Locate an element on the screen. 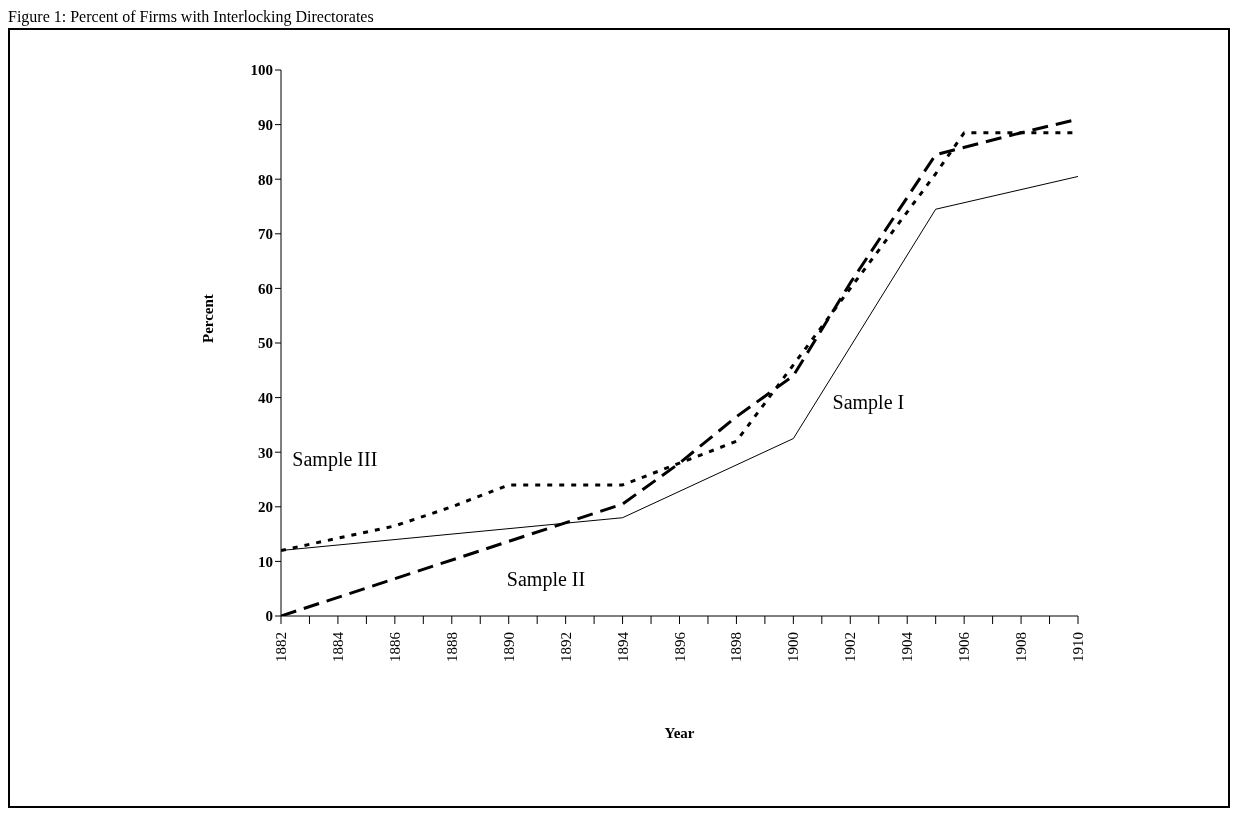 Image resolution: width=1242 pixels, height=816 pixels. series-label: Sample I is located at coordinates (868, 402).